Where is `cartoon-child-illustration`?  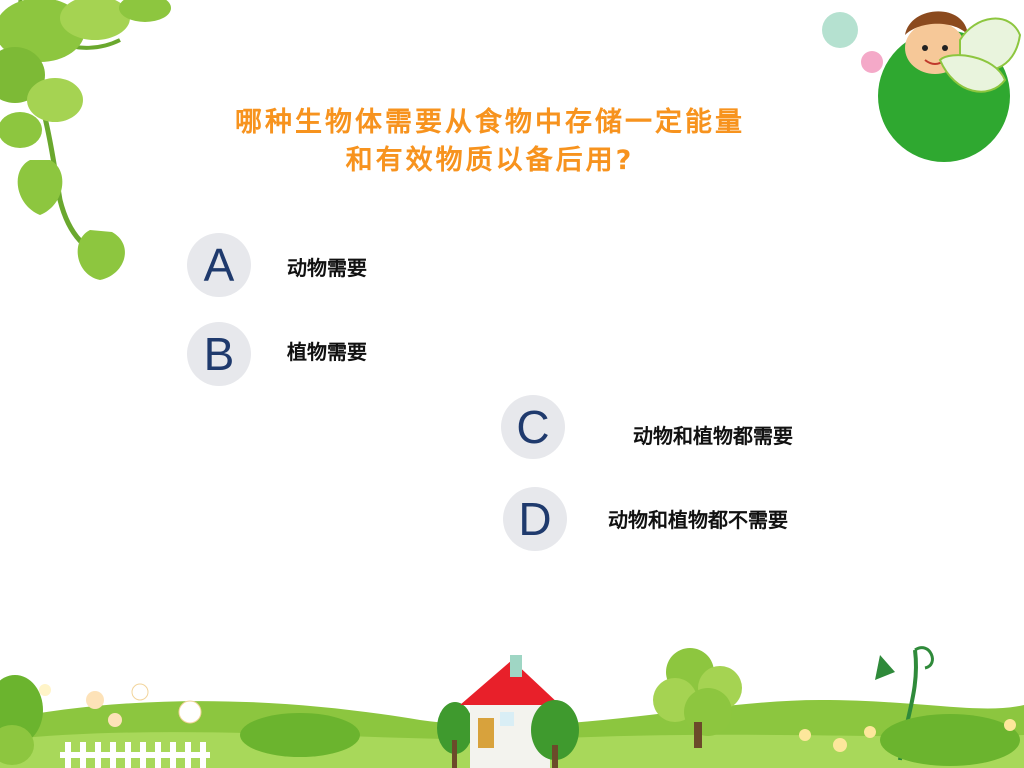
cartoon-child-illustration is located at coordinates (922, 86).